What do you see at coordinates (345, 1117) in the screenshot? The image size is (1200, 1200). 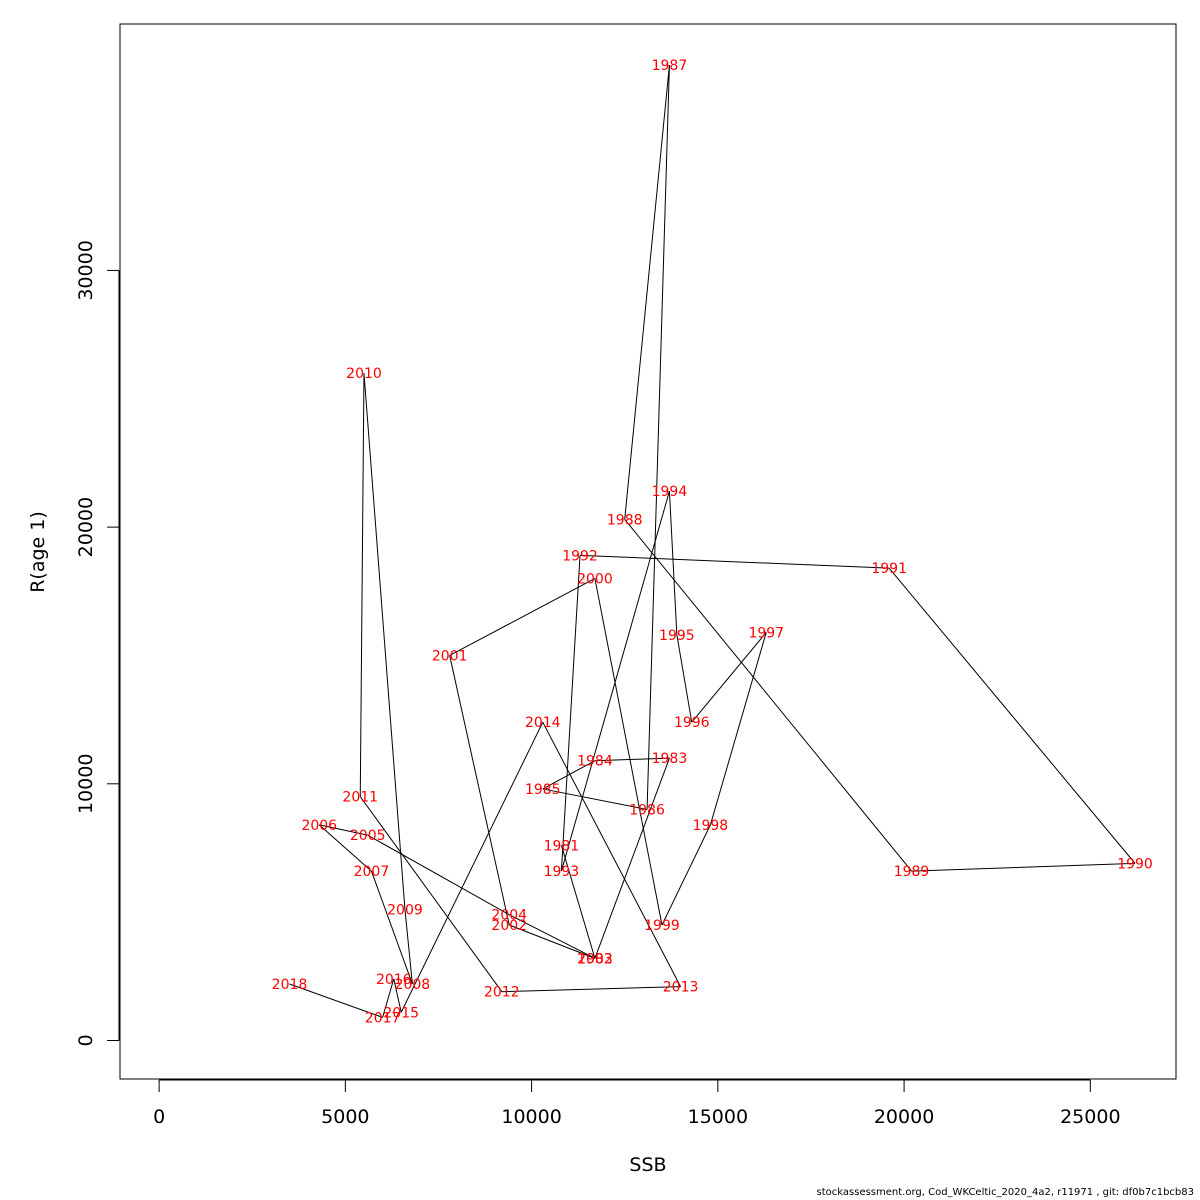 I see `x-tick-label: 5000` at bounding box center [345, 1117].